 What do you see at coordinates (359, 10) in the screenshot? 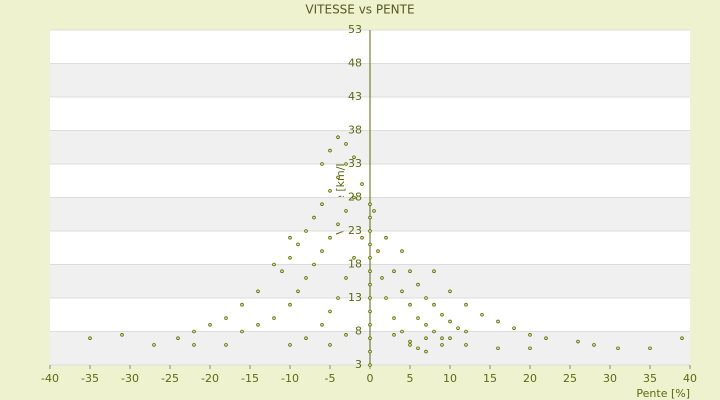
I see `chart-title: VITESSE vs PENTE` at bounding box center [359, 10].